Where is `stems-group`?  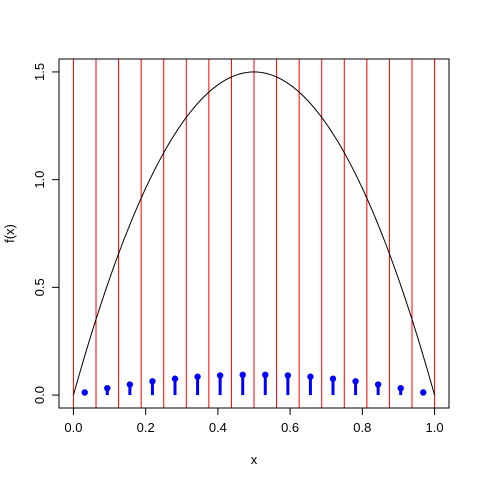 stems-group is located at coordinates (254, 383).